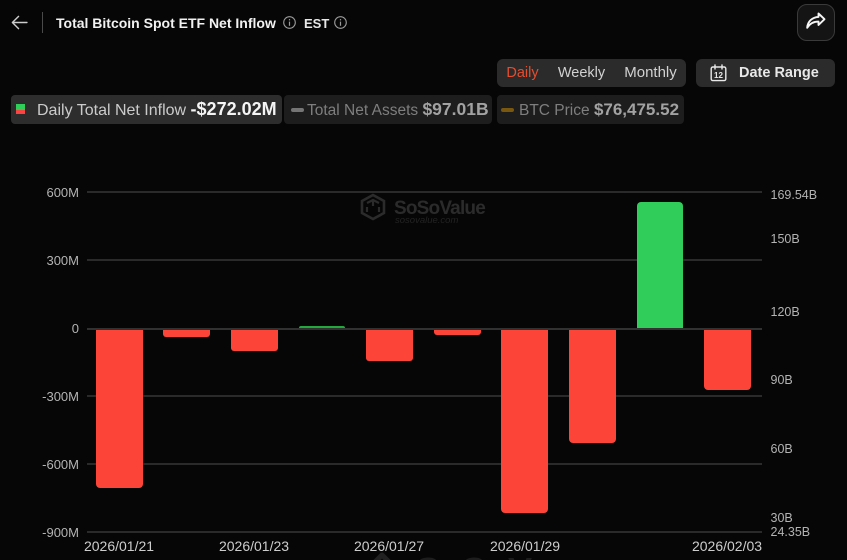  I want to click on svg-text: SoSoVa, so click(474, 555).